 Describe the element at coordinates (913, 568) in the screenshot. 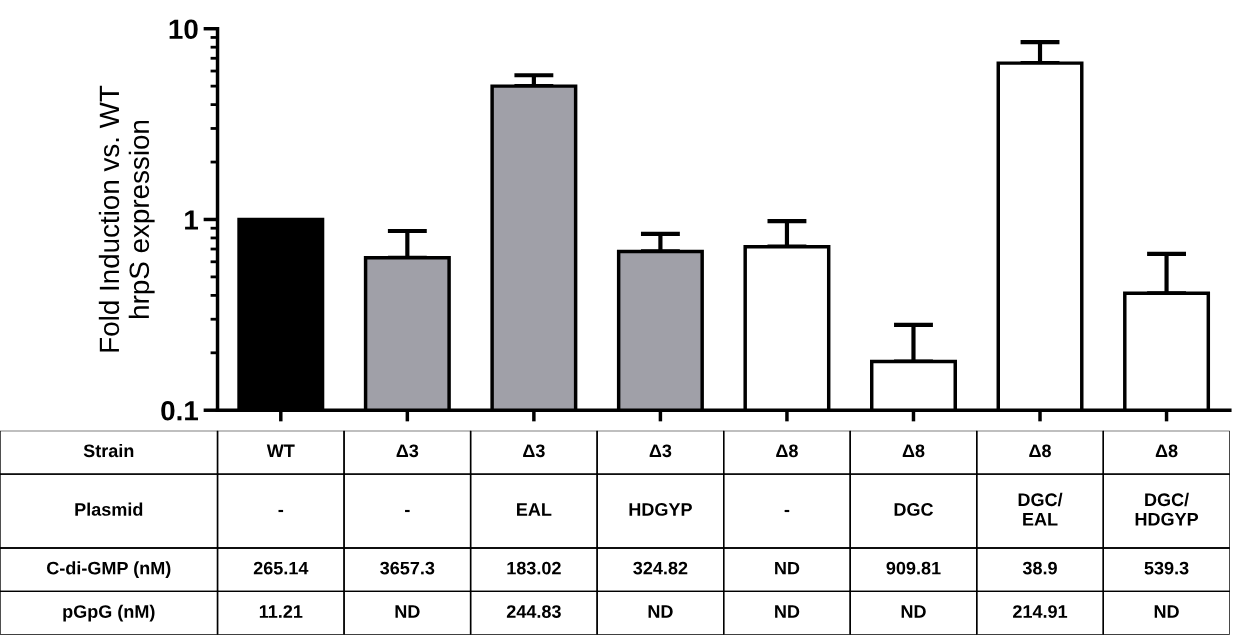

I see `text: 909.81` at that location.